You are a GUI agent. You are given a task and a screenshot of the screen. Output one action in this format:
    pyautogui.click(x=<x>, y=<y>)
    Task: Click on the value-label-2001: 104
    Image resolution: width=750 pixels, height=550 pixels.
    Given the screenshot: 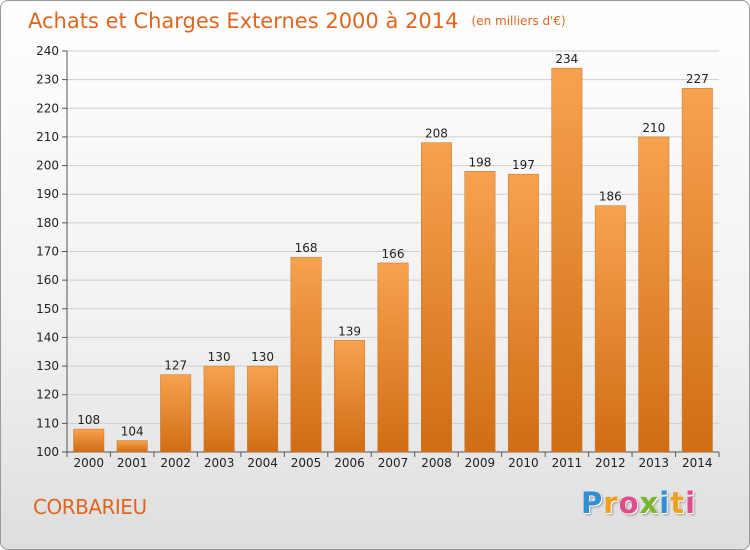 What is the action you would take?
    pyautogui.click(x=132, y=432)
    